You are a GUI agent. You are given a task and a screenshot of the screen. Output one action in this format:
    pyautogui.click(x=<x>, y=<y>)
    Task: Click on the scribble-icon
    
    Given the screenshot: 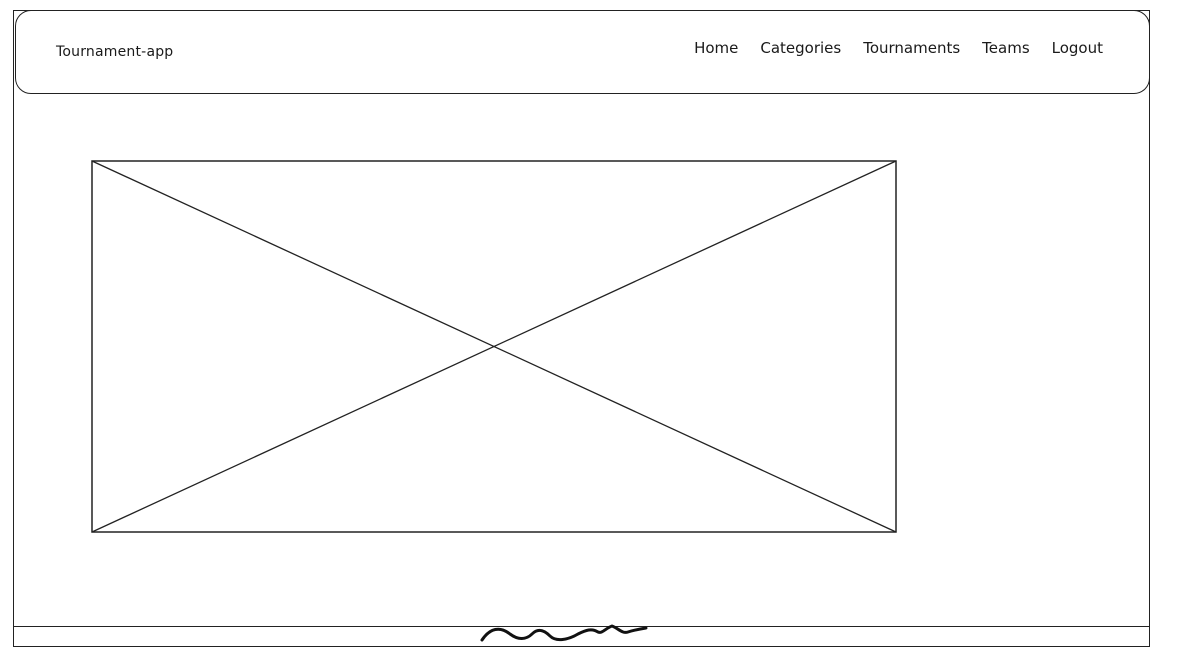 What is the action you would take?
    pyautogui.click(x=564, y=635)
    